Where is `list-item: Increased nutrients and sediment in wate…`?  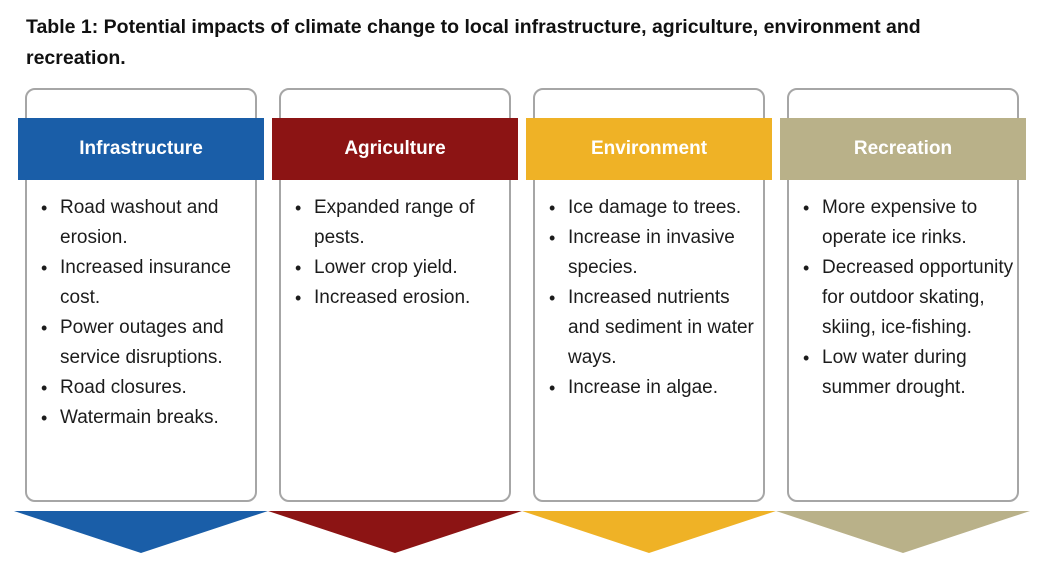 list-item: Increased nutrients and sediment in wate… is located at coordinates (648, 328).